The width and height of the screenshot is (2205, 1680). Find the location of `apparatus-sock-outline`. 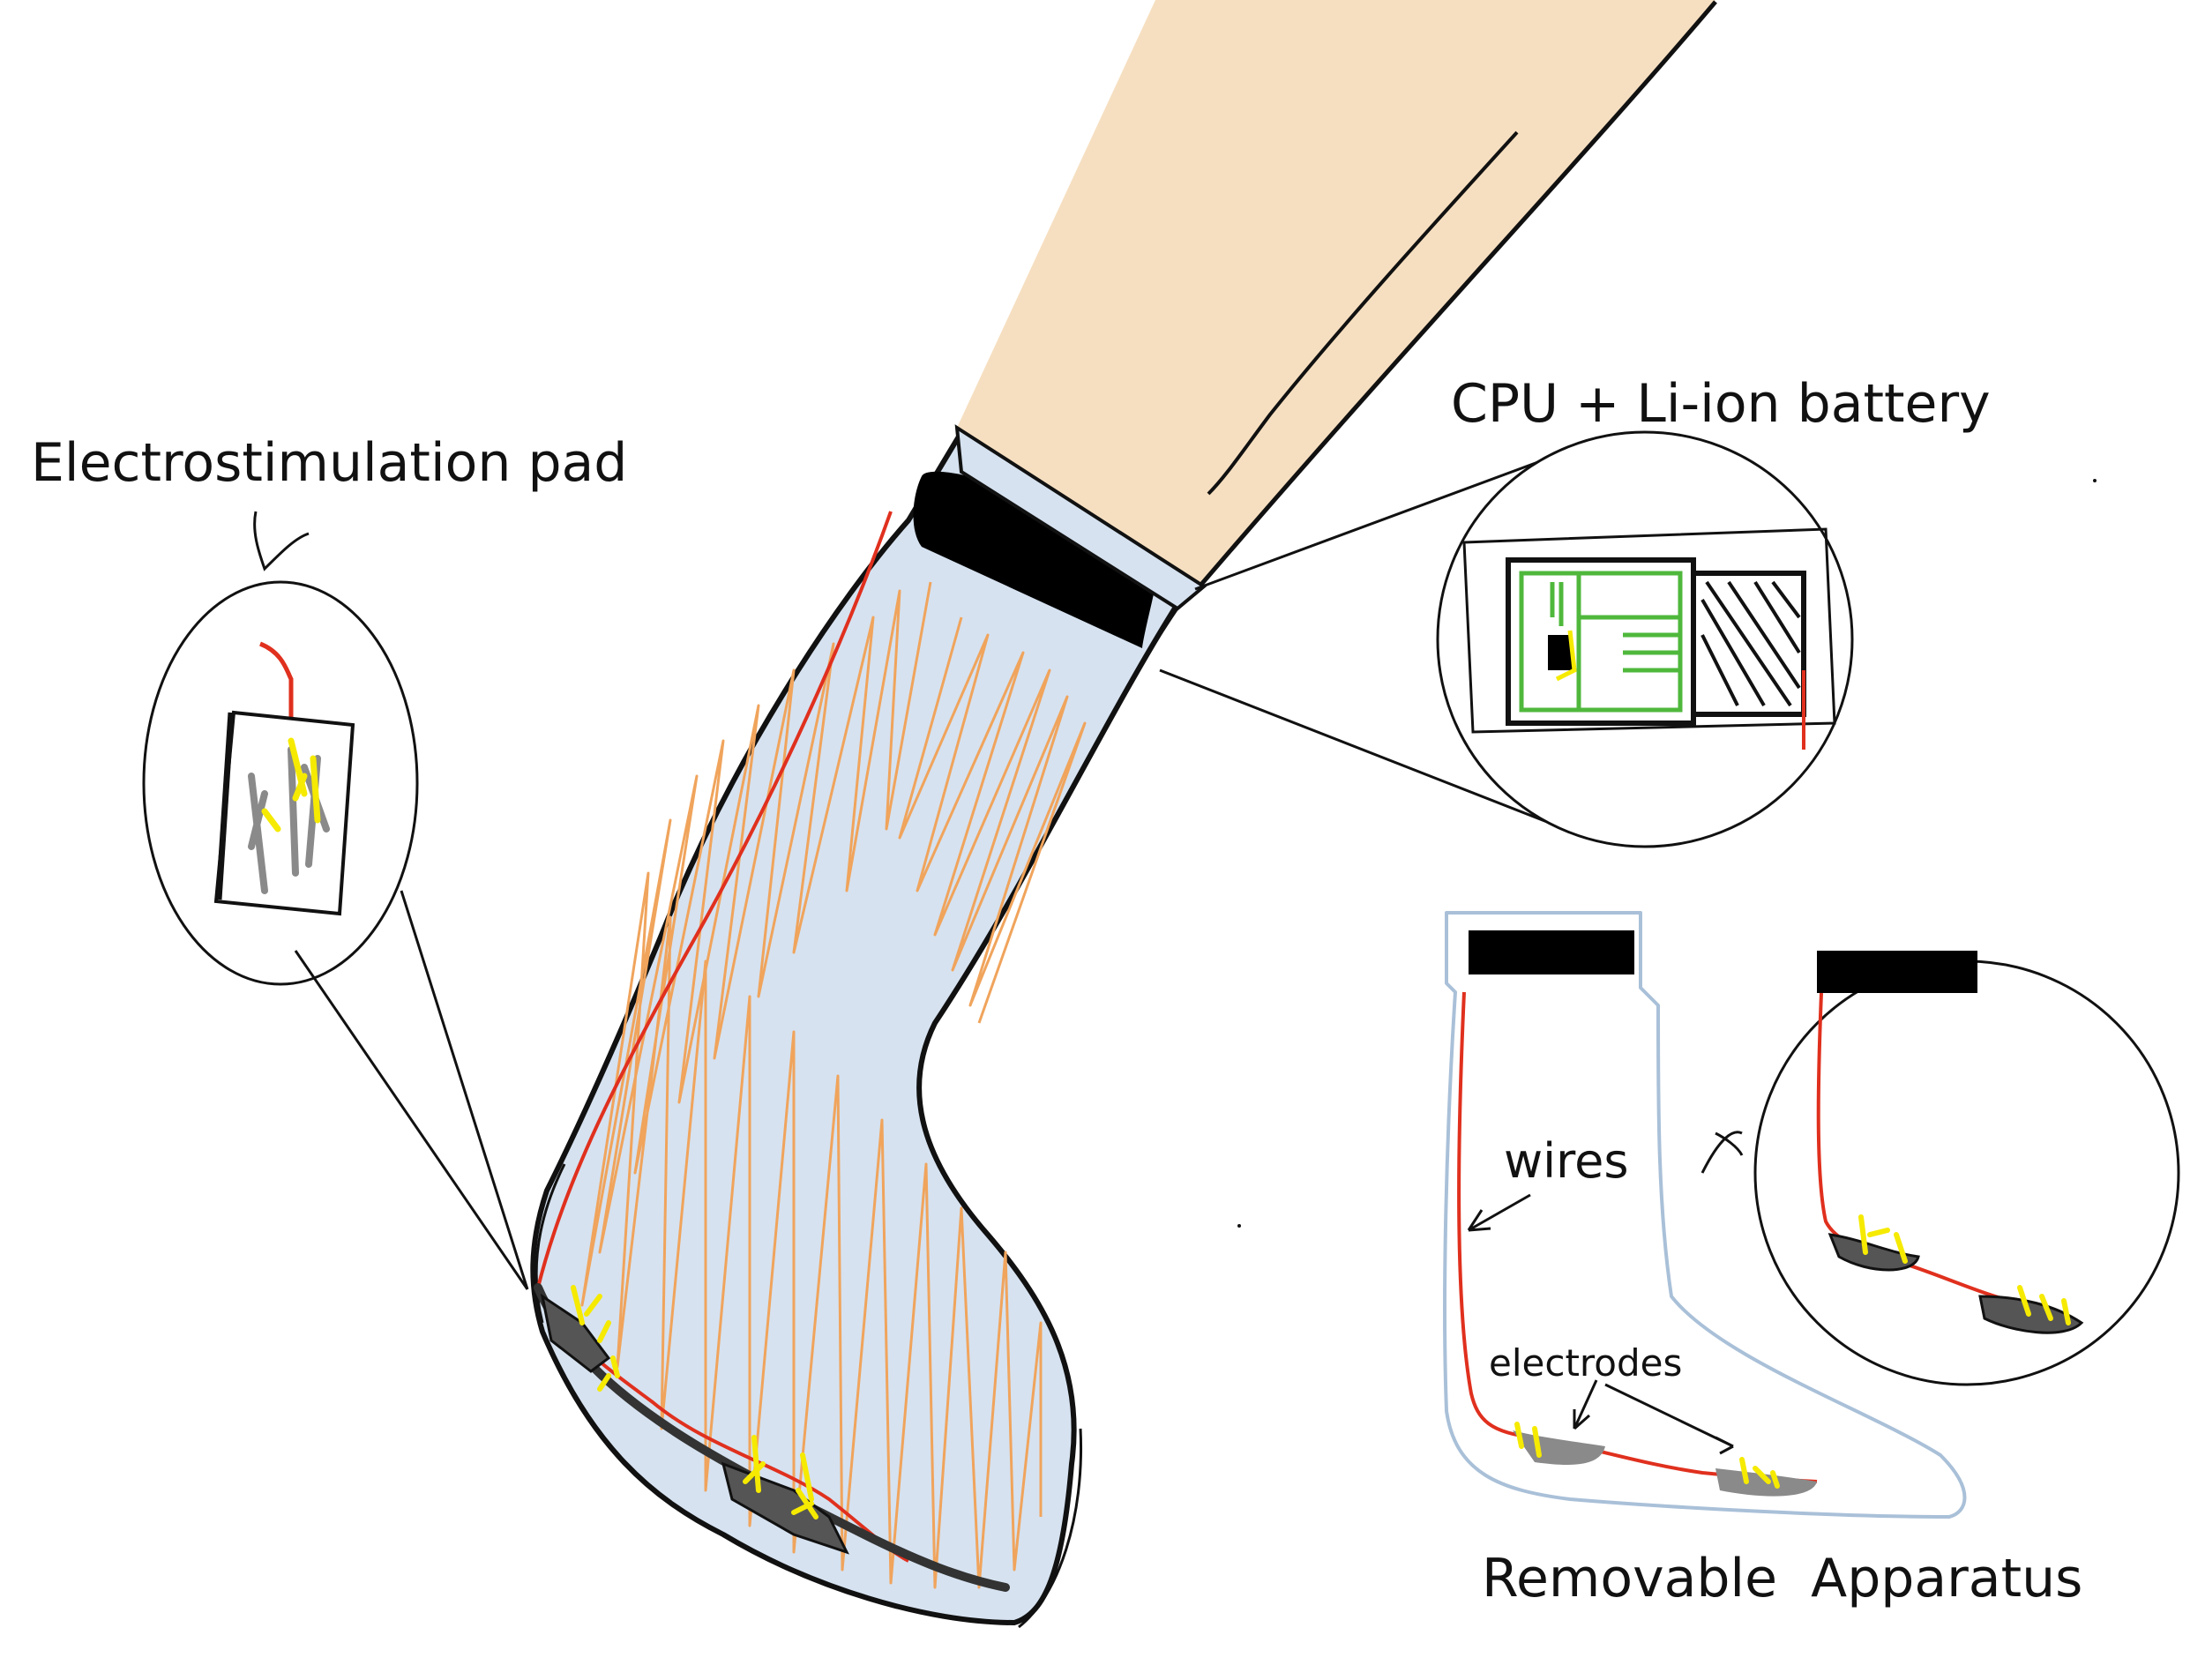

apparatus-sock-outline is located at coordinates (1705, 1215).